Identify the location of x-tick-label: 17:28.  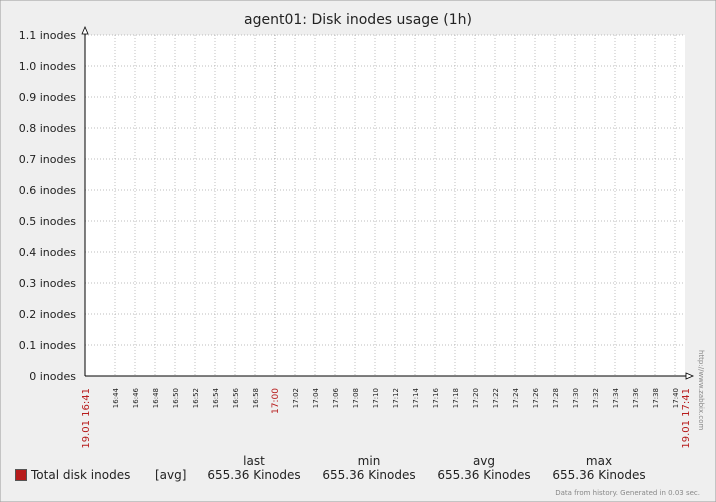
(556, 398).